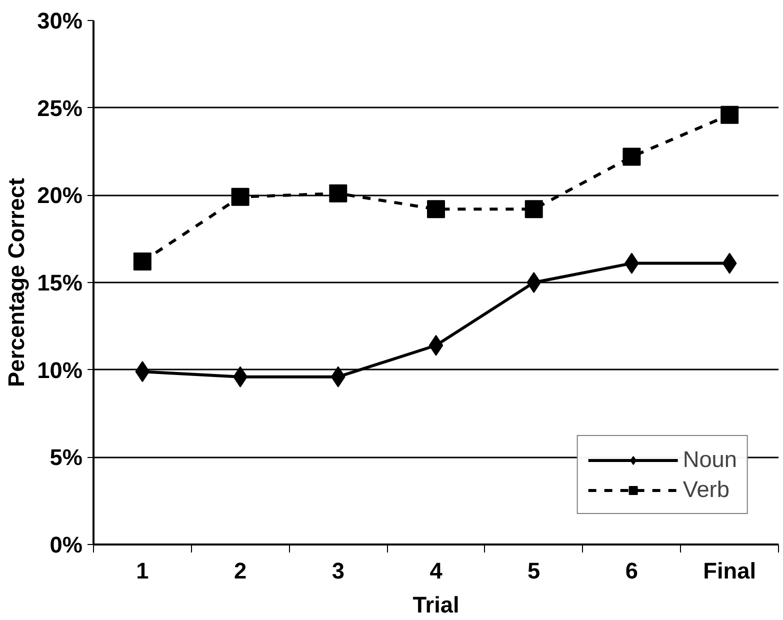  I want to click on x-tick-label: Final, so click(729, 571).